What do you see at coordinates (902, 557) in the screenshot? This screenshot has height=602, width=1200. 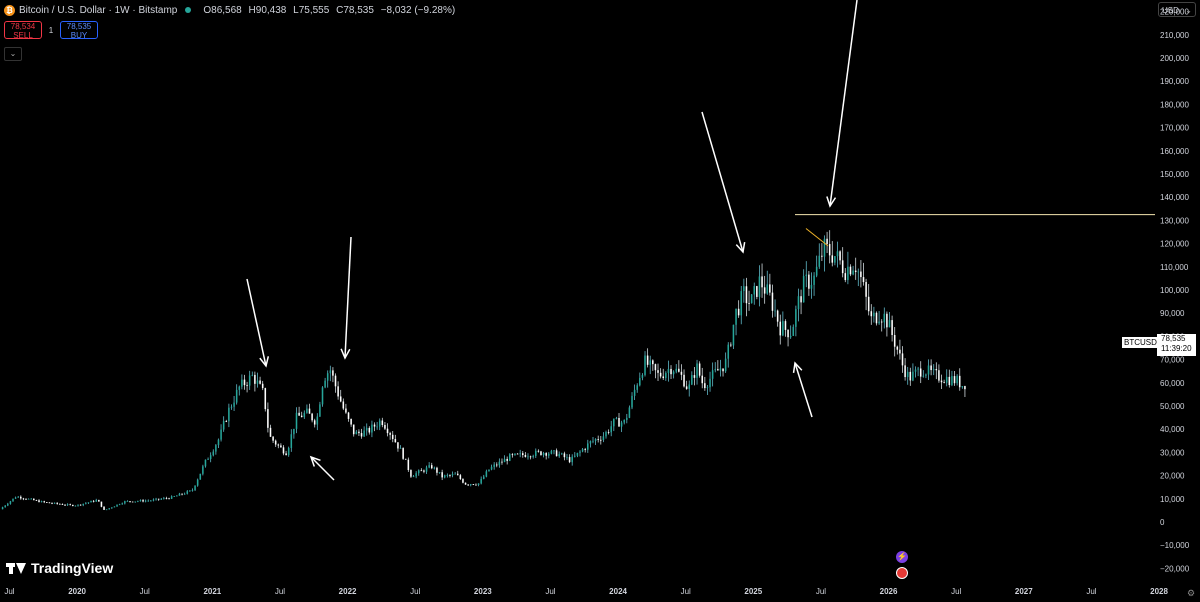 I see `lightning-icon: ⚡` at bounding box center [902, 557].